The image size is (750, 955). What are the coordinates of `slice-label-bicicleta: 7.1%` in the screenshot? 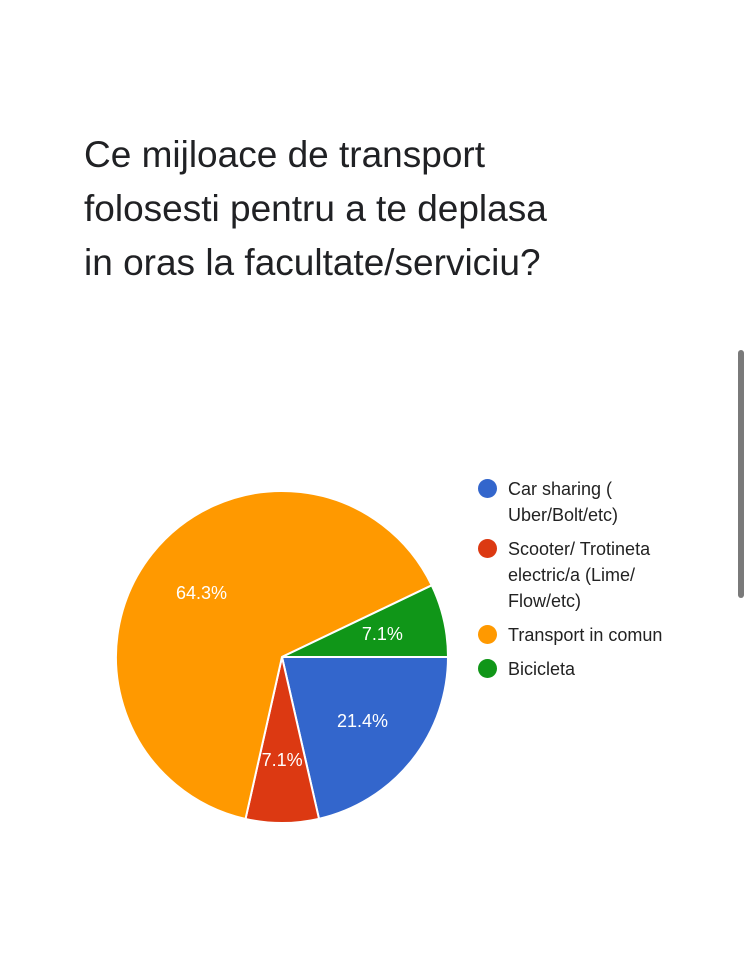 It's located at (382, 634).